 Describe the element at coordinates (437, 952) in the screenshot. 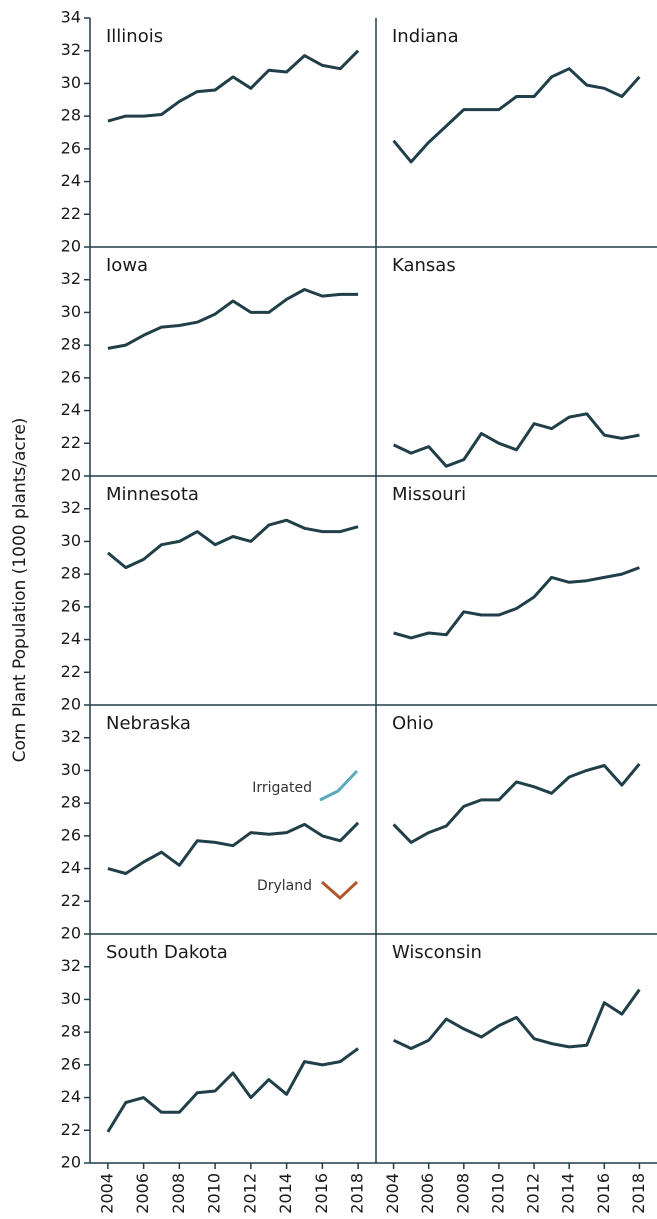

I see `panel-title: Wisconsin` at that location.